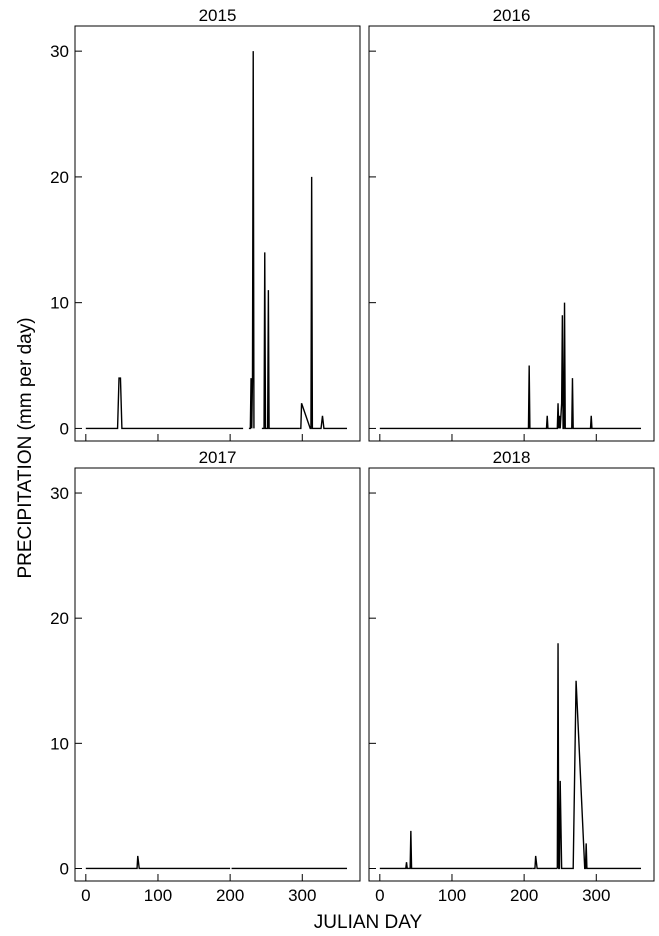 Image resolution: width=659 pixels, height=936 pixels. Describe the element at coordinates (368, 922) in the screenshot. I see `x-axis-title: JULIAN DAY` at that location.